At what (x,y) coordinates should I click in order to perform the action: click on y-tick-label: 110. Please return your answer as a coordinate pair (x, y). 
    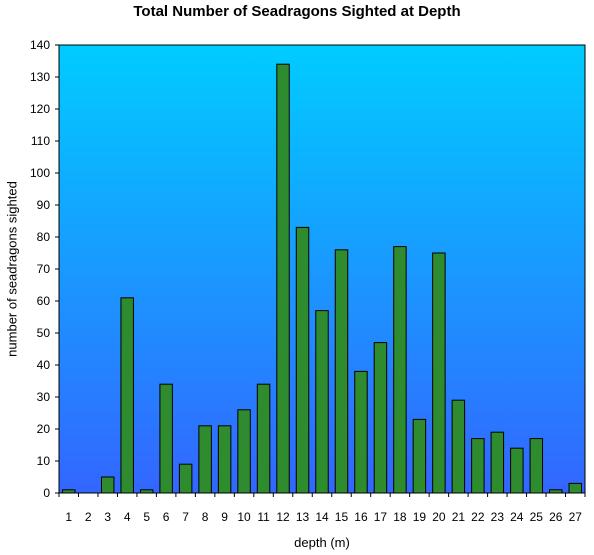
    Looking at the image, I should click on (40, 141).